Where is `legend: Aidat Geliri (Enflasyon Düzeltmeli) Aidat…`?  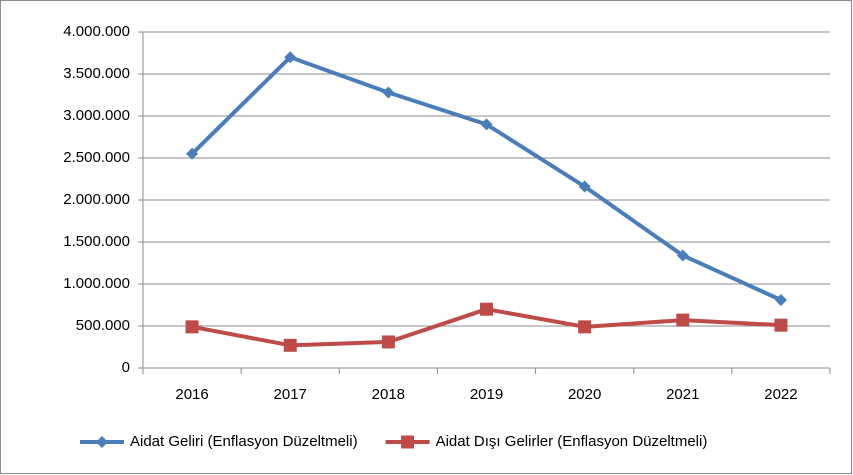 legend: Aidat Geliri (Enflasyon Düzeltmeli) Aidat… is located at coordinates (393, 441).